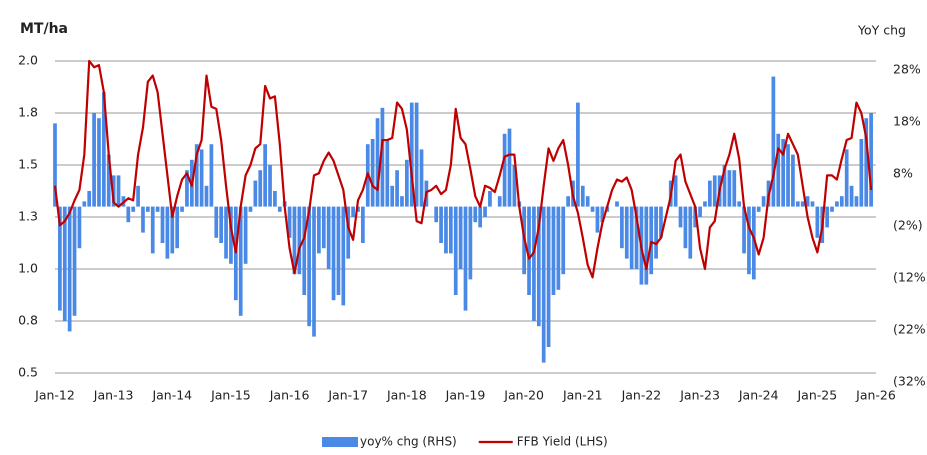 This screenshot has width=927, height=455. I want to click on y2-axis-label: YoY chg, so click(881, 30).